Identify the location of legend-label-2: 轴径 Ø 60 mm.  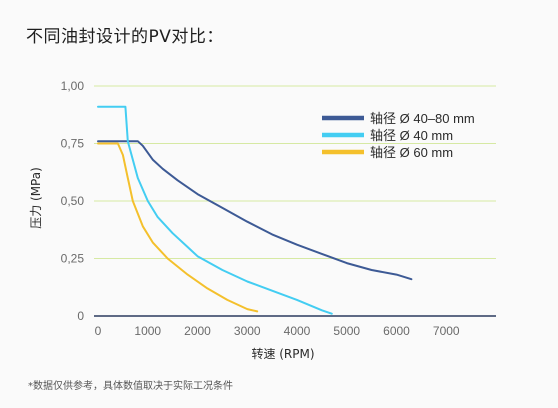
(411, 152).